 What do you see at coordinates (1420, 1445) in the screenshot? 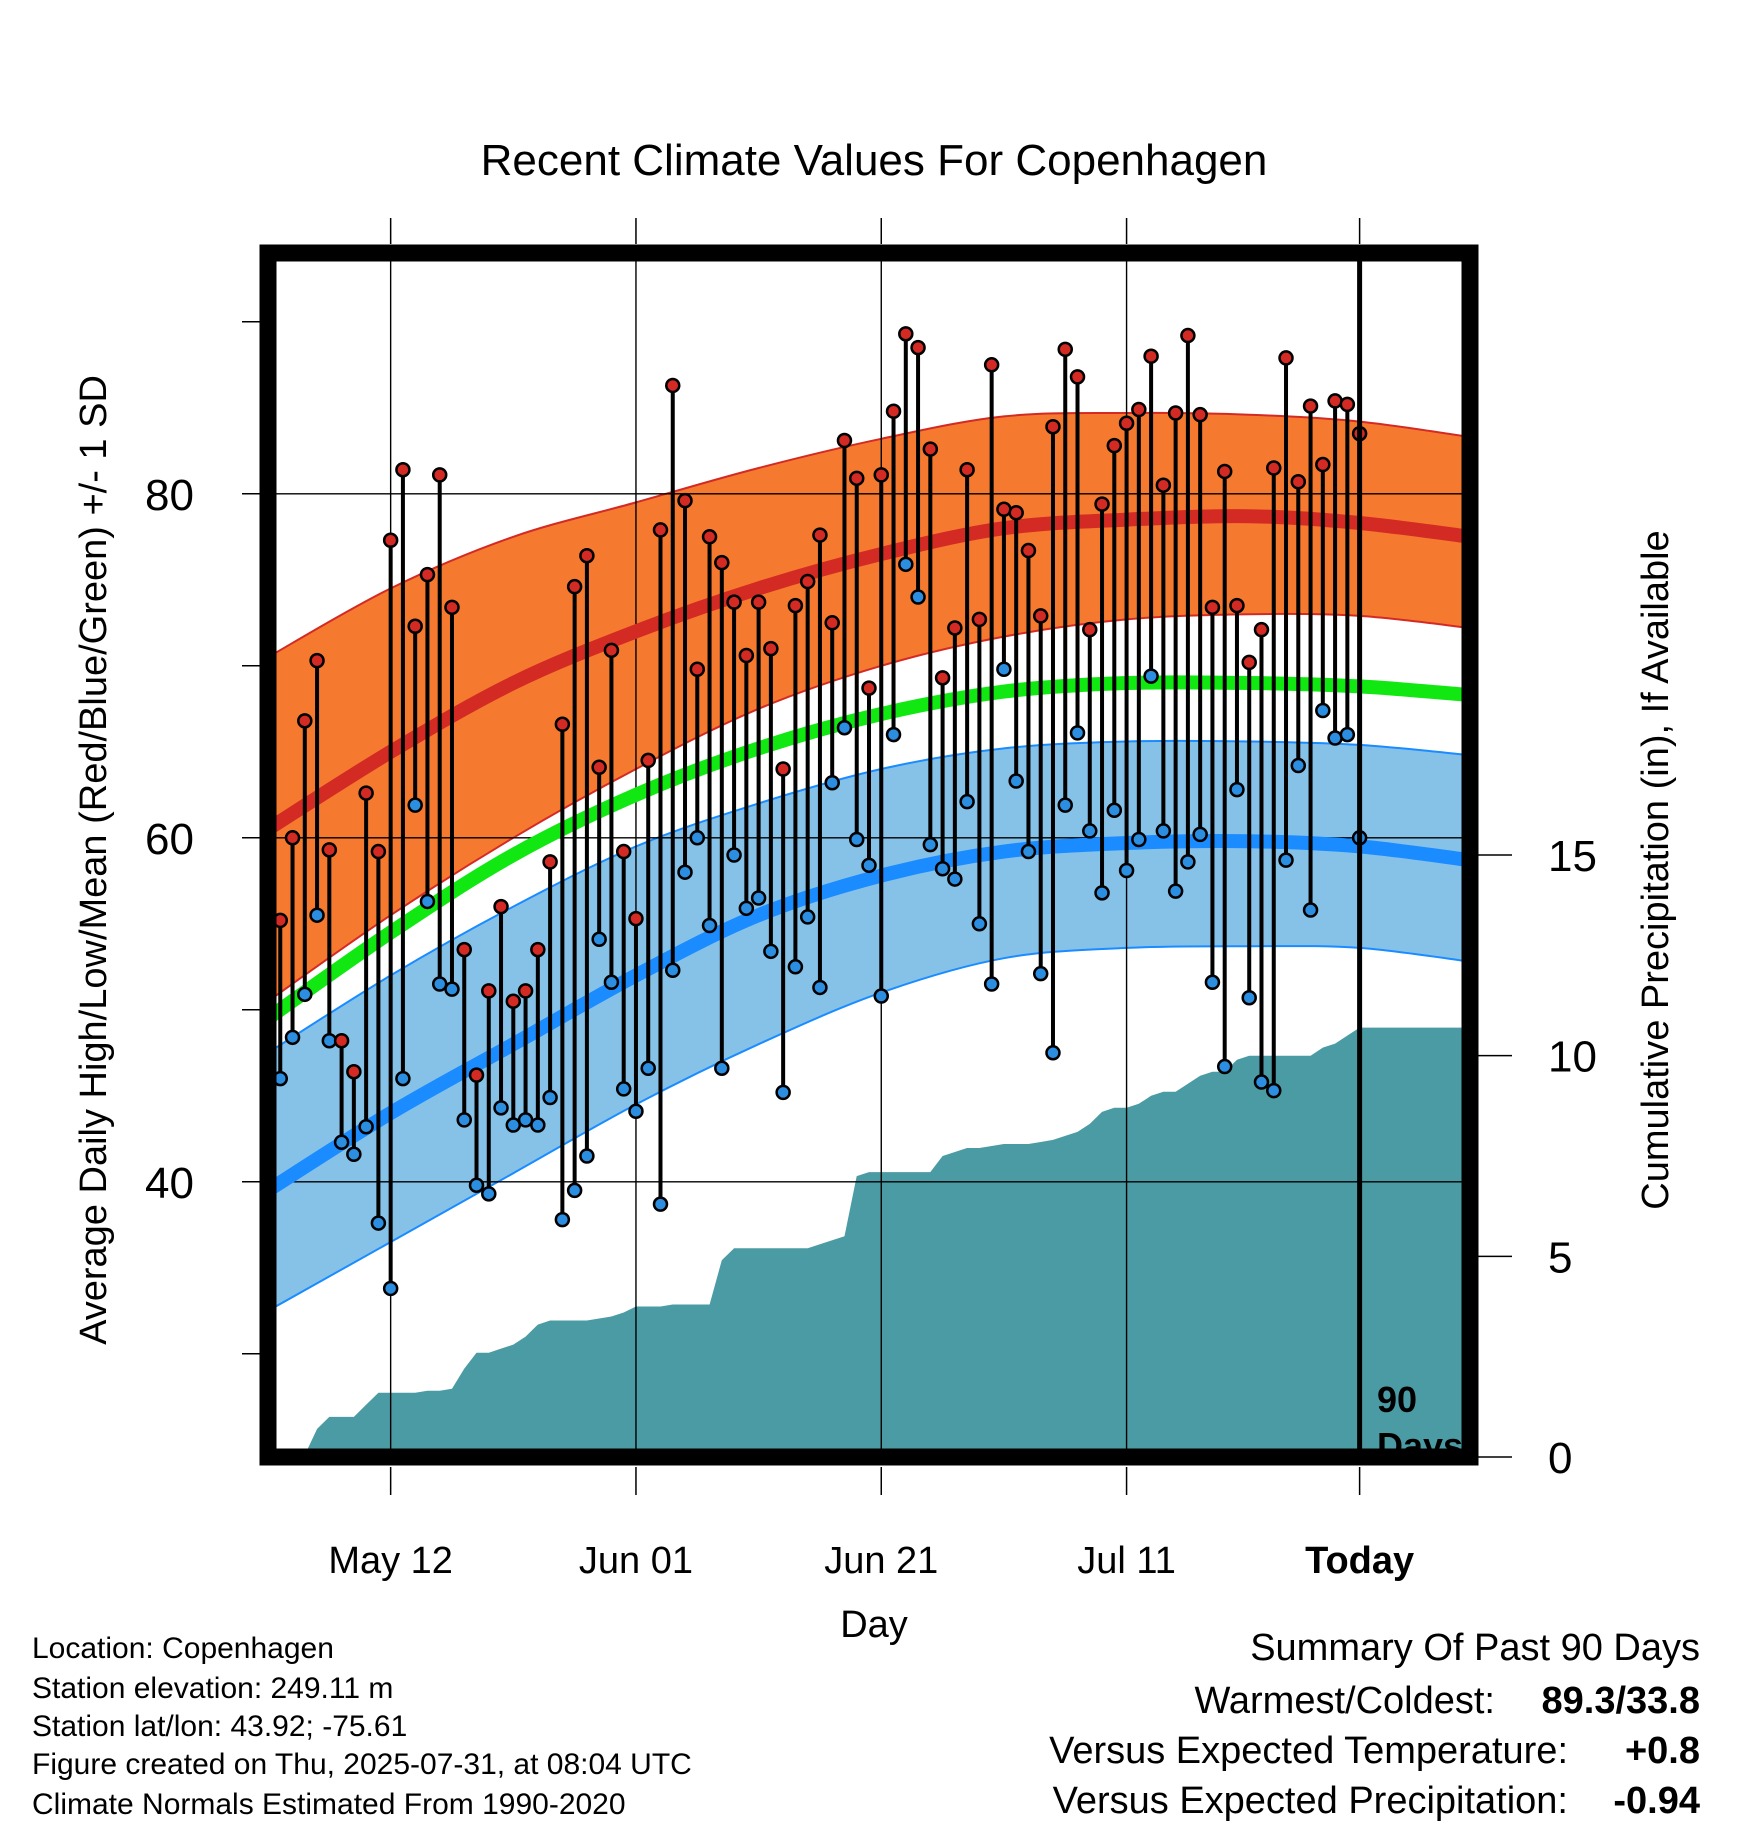
I see `marker-label-line2: Days` at bounding box center [1420, 1445].